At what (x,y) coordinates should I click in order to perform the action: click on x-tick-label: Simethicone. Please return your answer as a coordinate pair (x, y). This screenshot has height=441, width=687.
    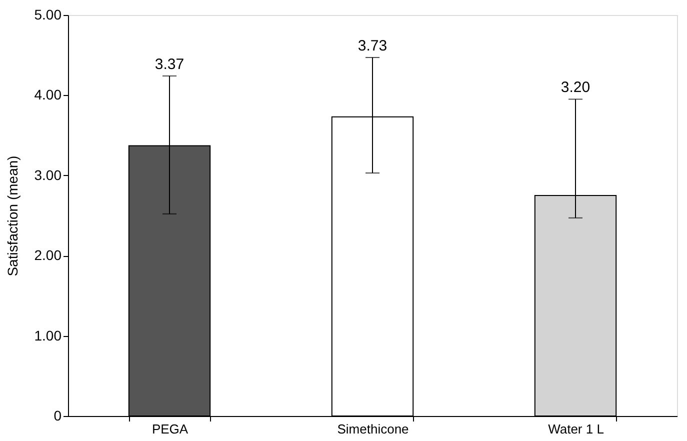
    Looking at the image, I should click on (373, 429).